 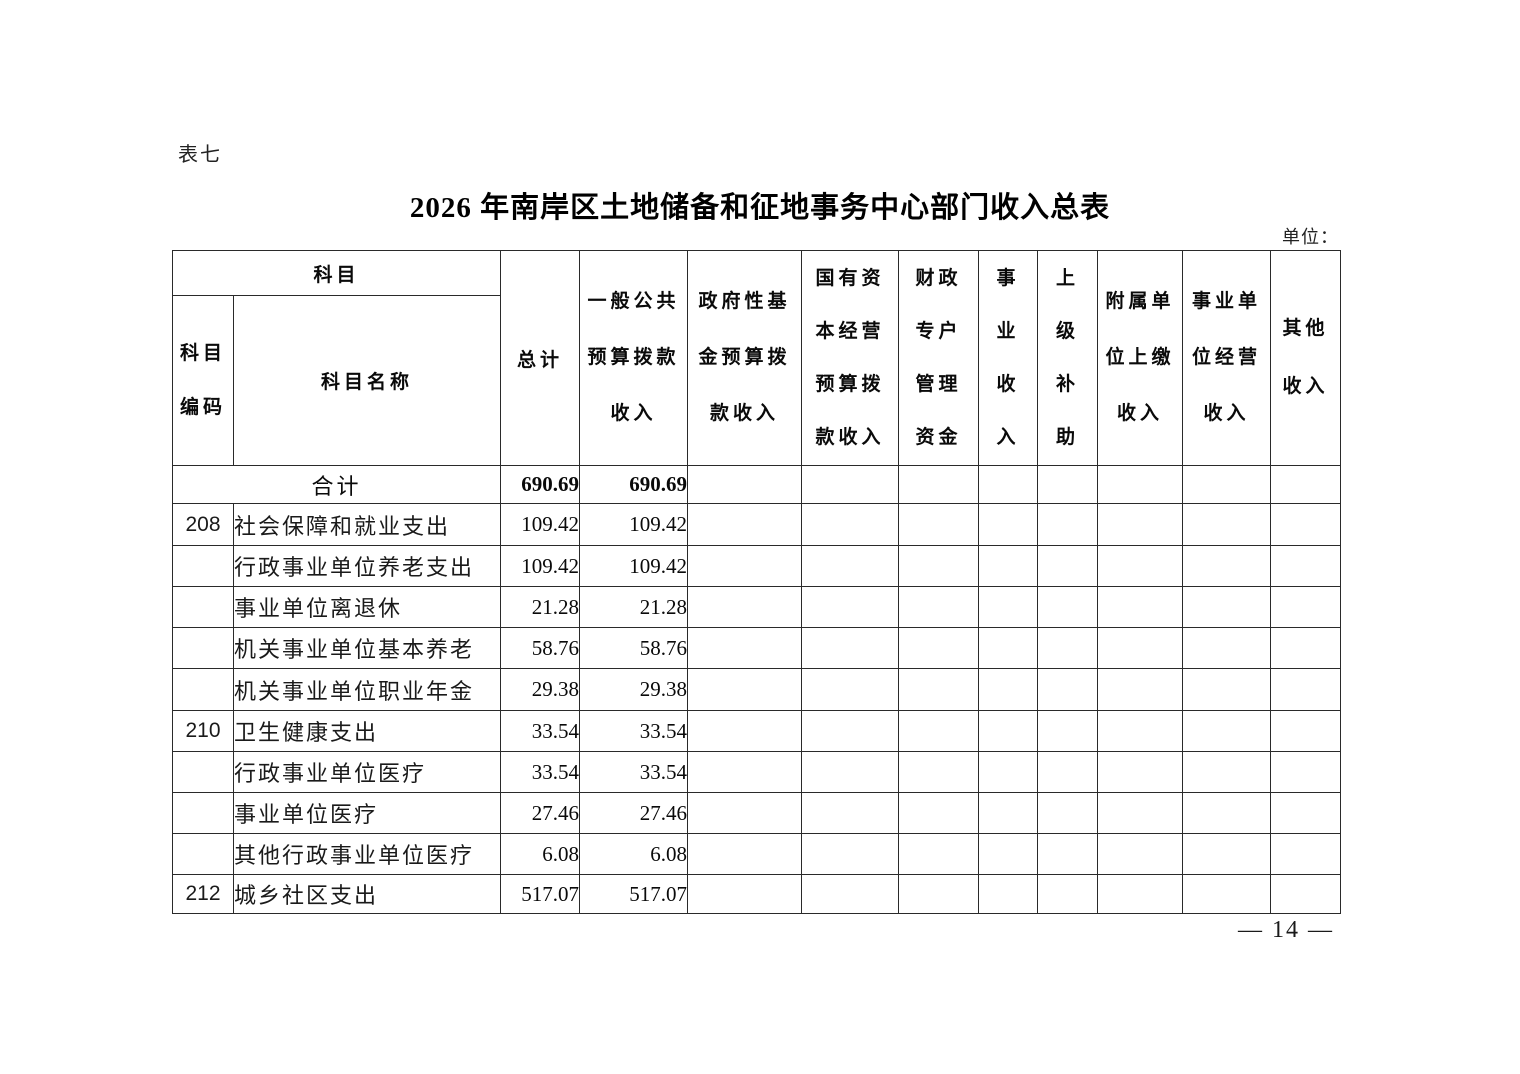 I want to click on table-row: 事业单位医疗 27.46 27.46, so click(x=757, y=813).